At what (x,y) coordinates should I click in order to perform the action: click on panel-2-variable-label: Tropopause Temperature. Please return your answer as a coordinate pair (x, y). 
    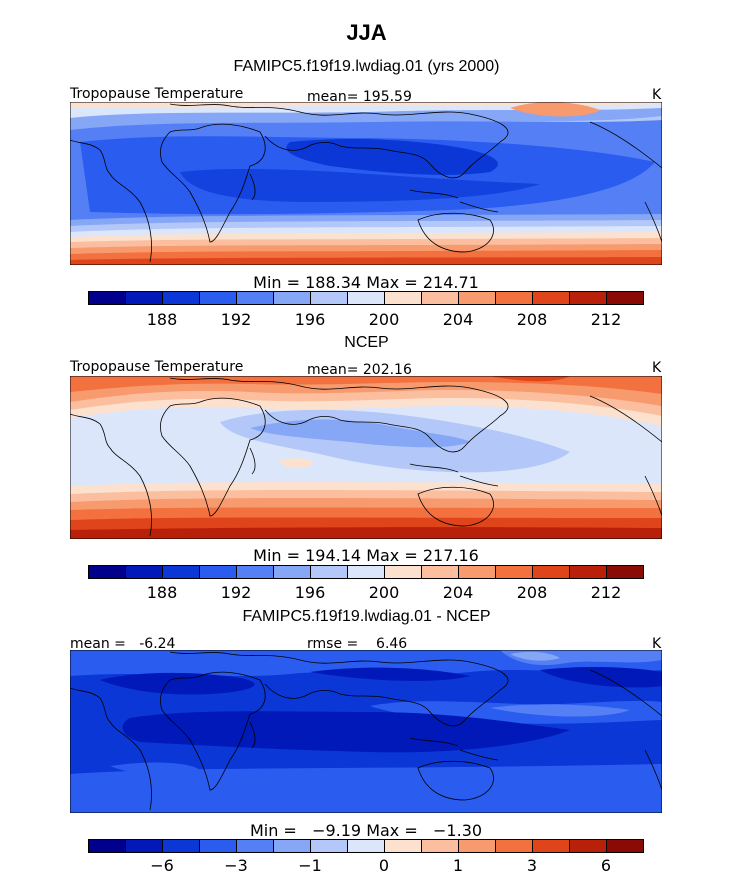
    Looking at the image, I should click on (157, 367).